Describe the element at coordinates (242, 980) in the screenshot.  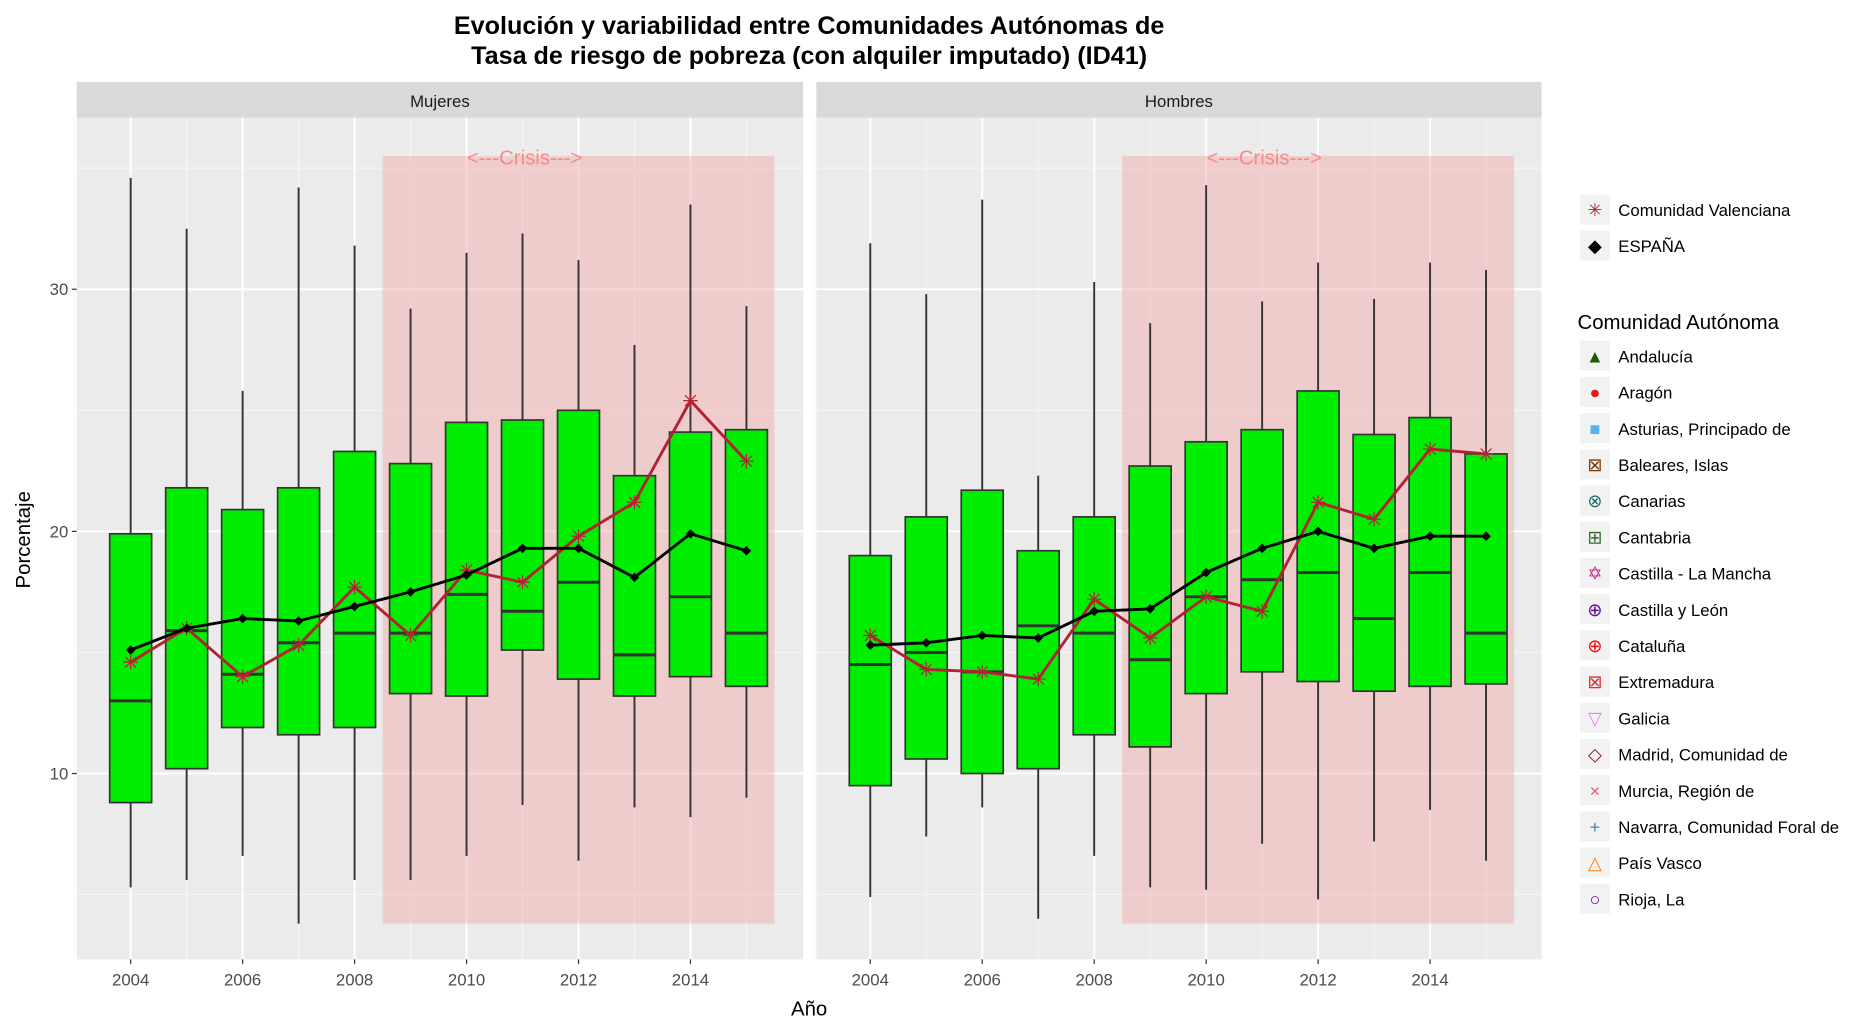
I see `x-tick-label: 2006` at that location.